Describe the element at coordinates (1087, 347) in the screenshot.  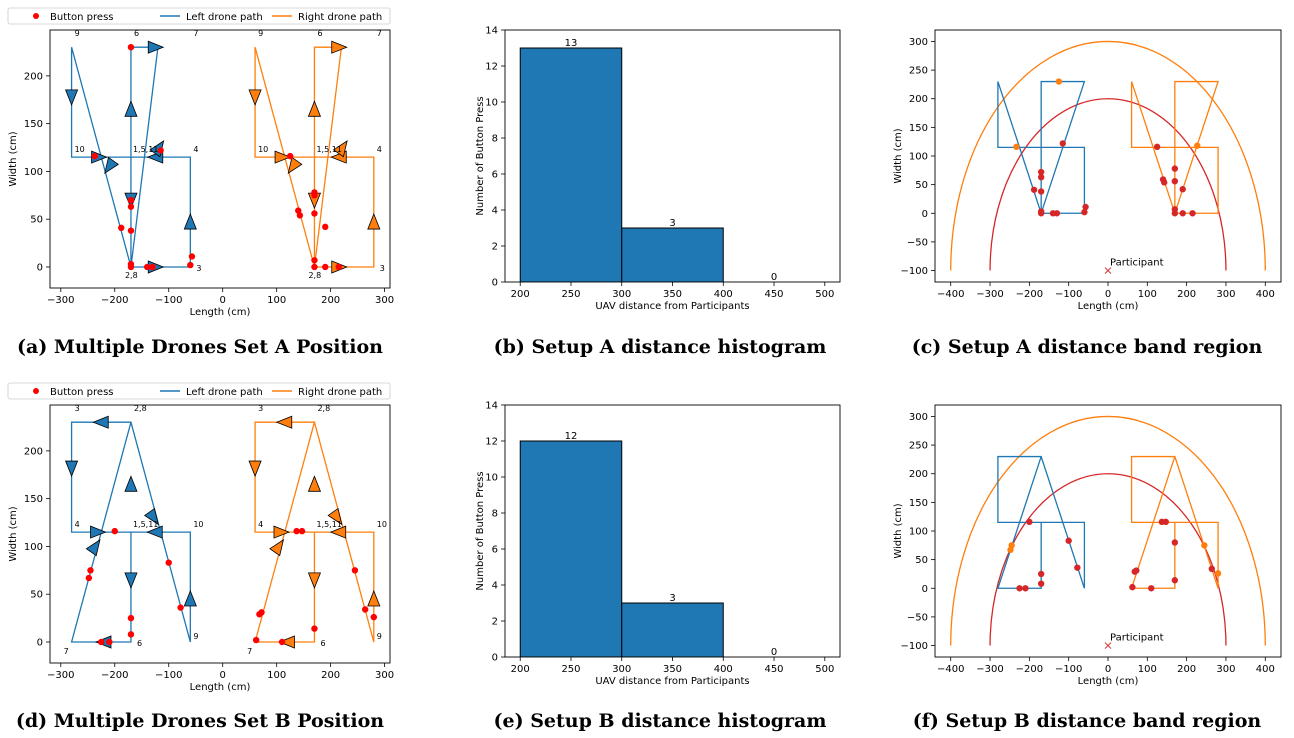
I see `caption-c: (c) Setup A distance band region` at that location.